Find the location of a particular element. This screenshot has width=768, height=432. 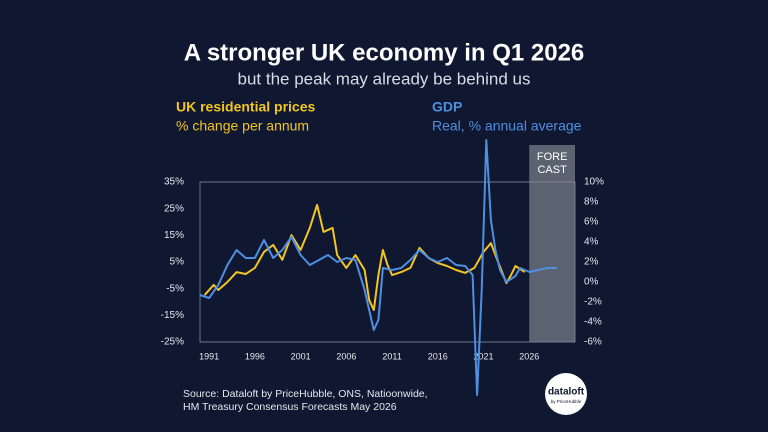

y-tick-label: 25% is located at coordinates (174, 208).